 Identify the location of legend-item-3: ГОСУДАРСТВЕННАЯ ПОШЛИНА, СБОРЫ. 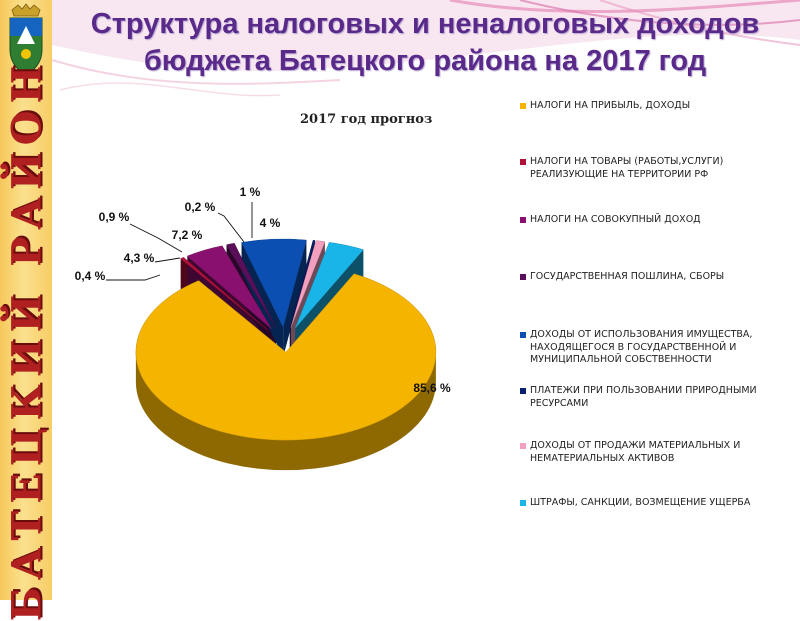
(655, 277).